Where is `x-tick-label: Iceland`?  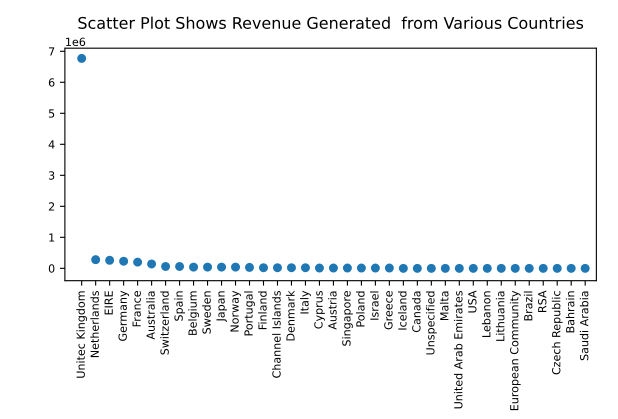 x-tick-label: Iceland is located at coordinates (402, 310).